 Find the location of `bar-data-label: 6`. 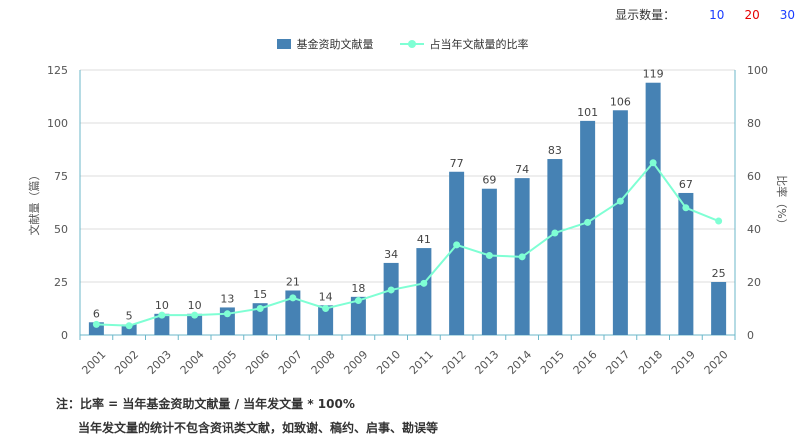

bar-data-label: 6 is located at coordinates (96, 313).